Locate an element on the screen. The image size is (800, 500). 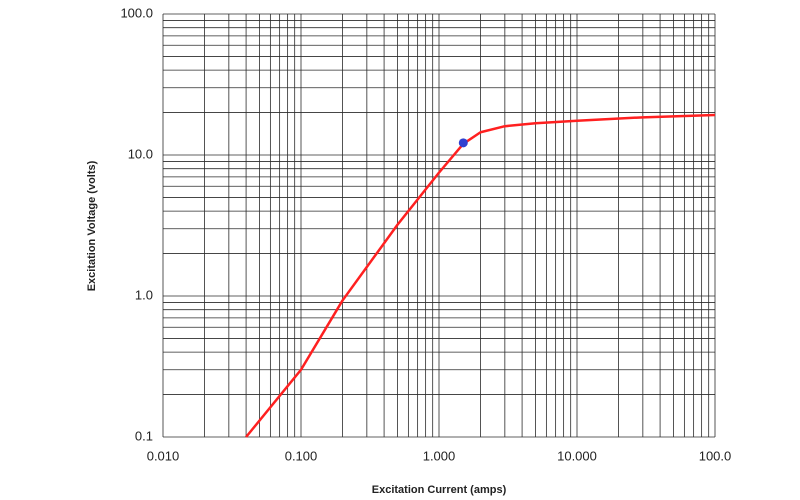
y-tick-label: 100.0 is located at coordinates (136, 12).